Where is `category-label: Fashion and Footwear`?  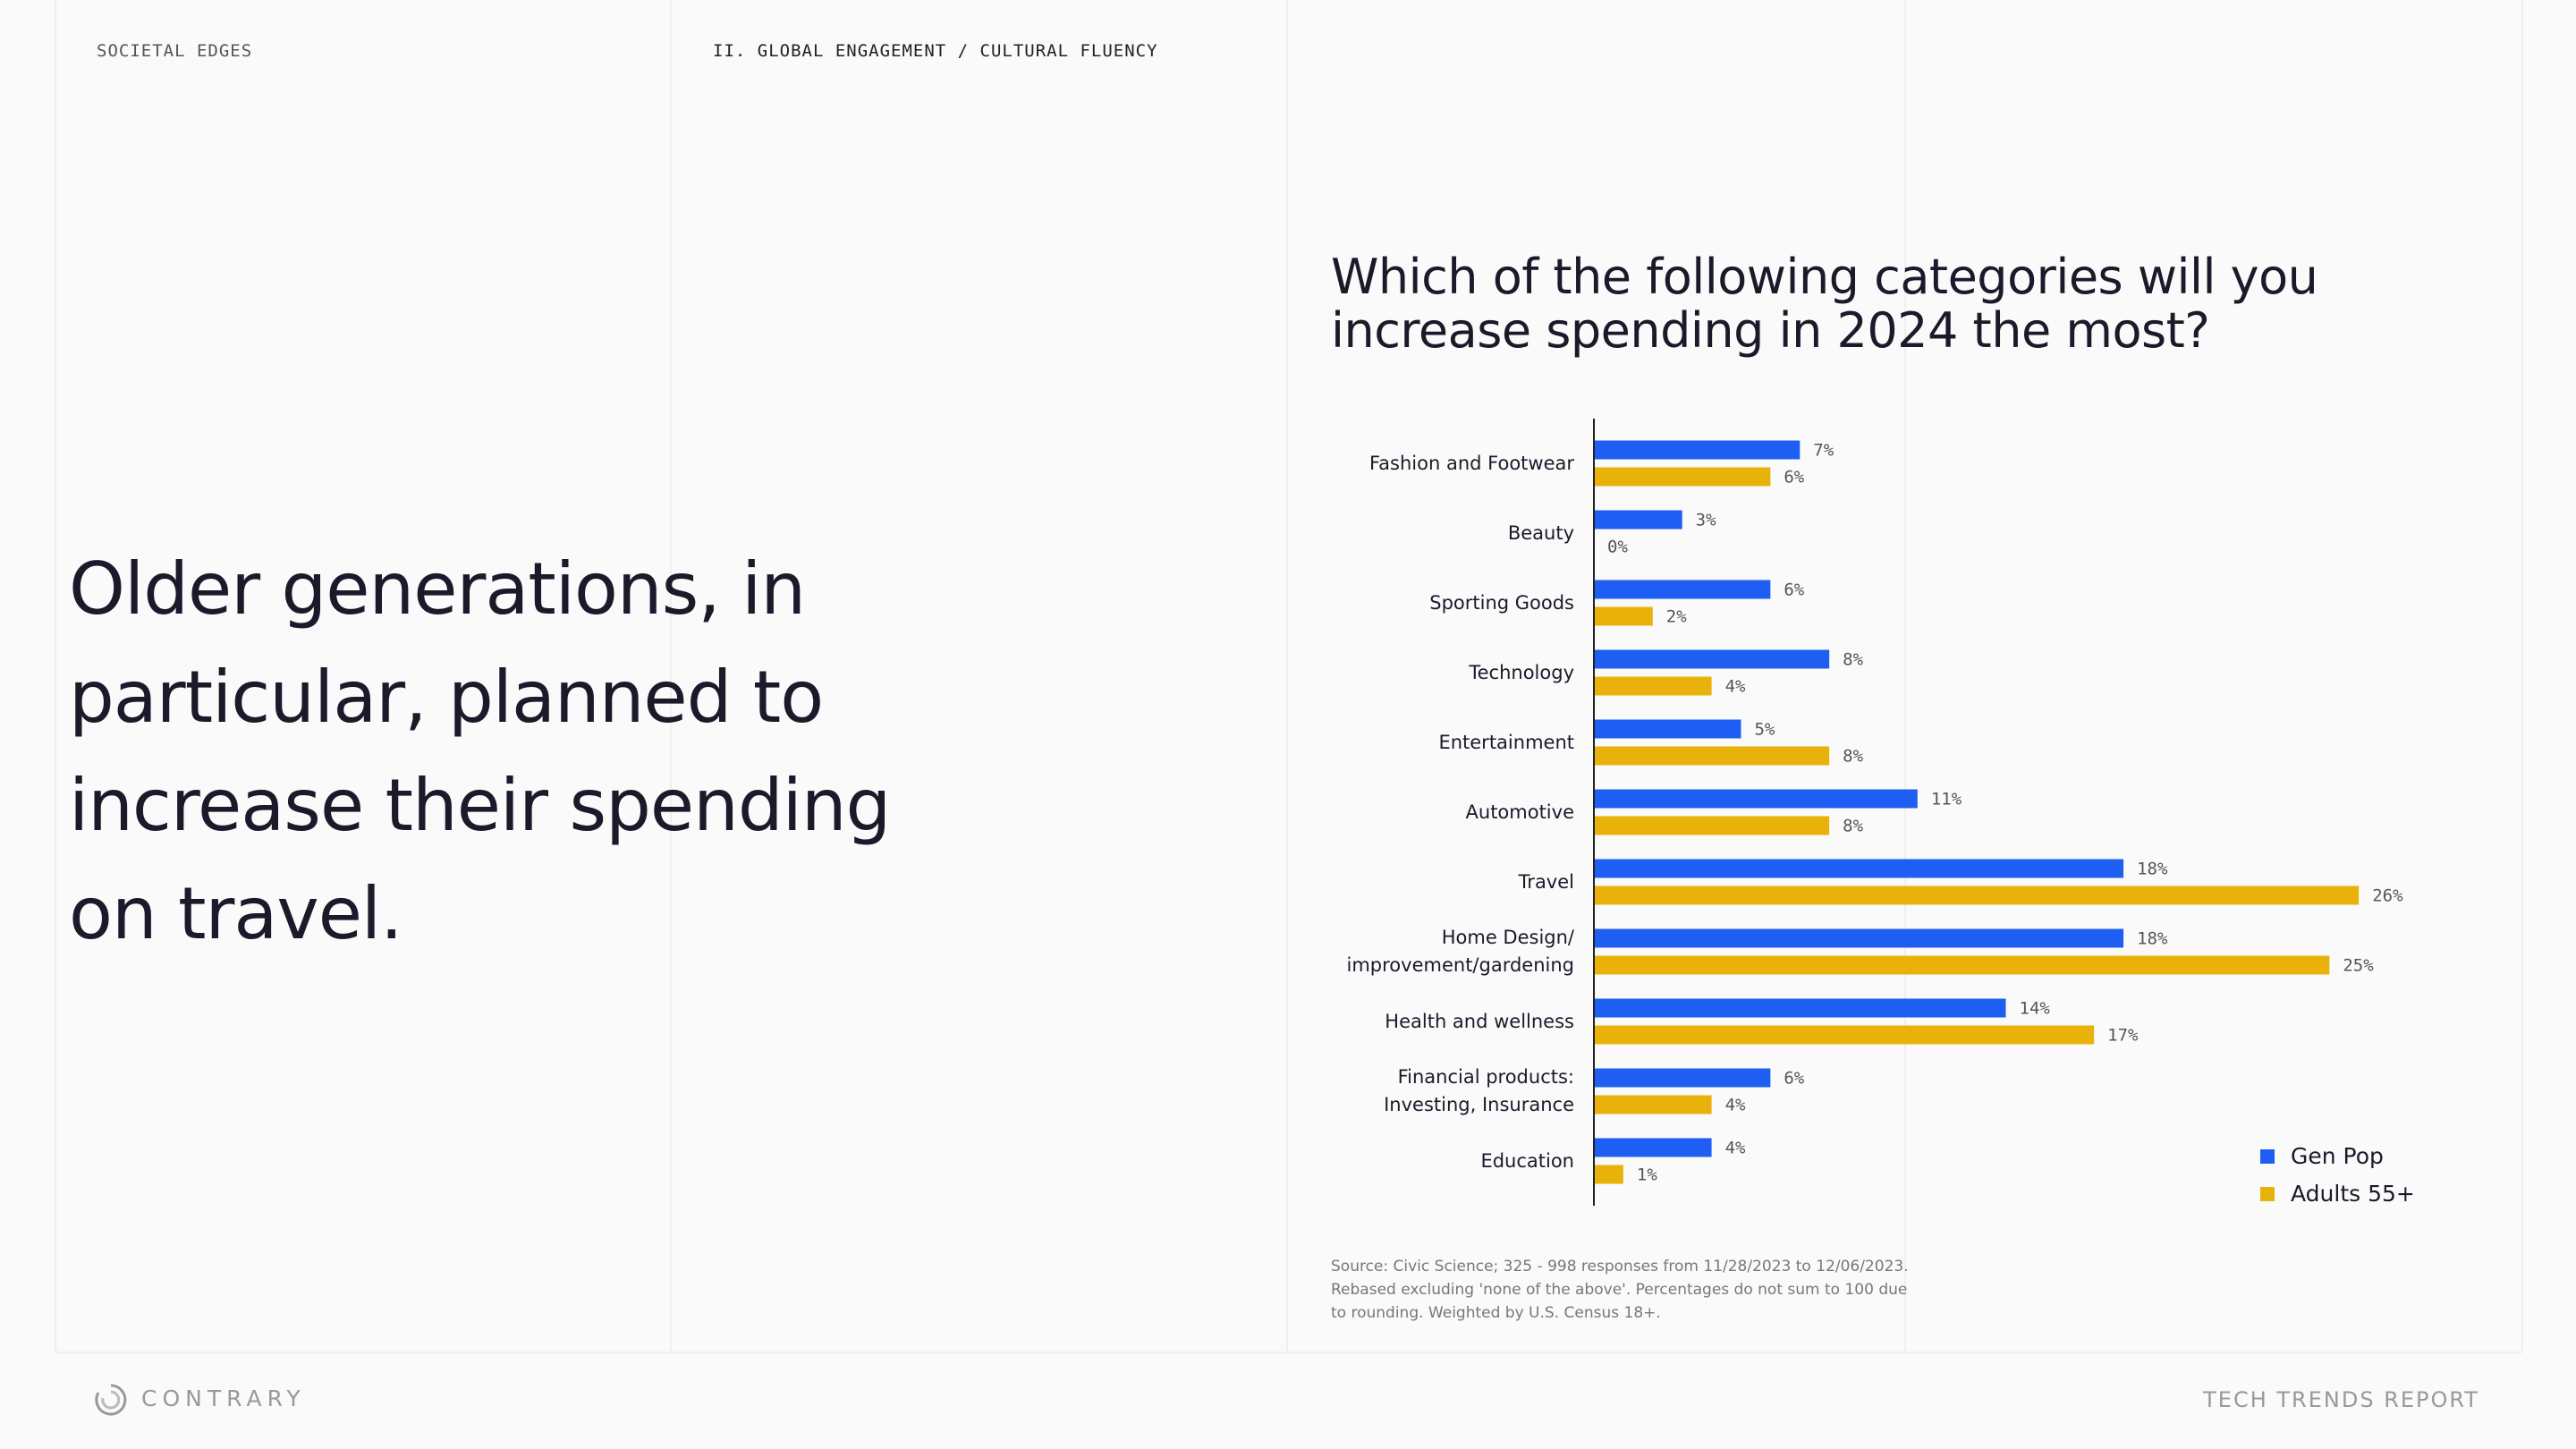 category-label: Fashion and Footwear is located at coordinates (1453, 463).